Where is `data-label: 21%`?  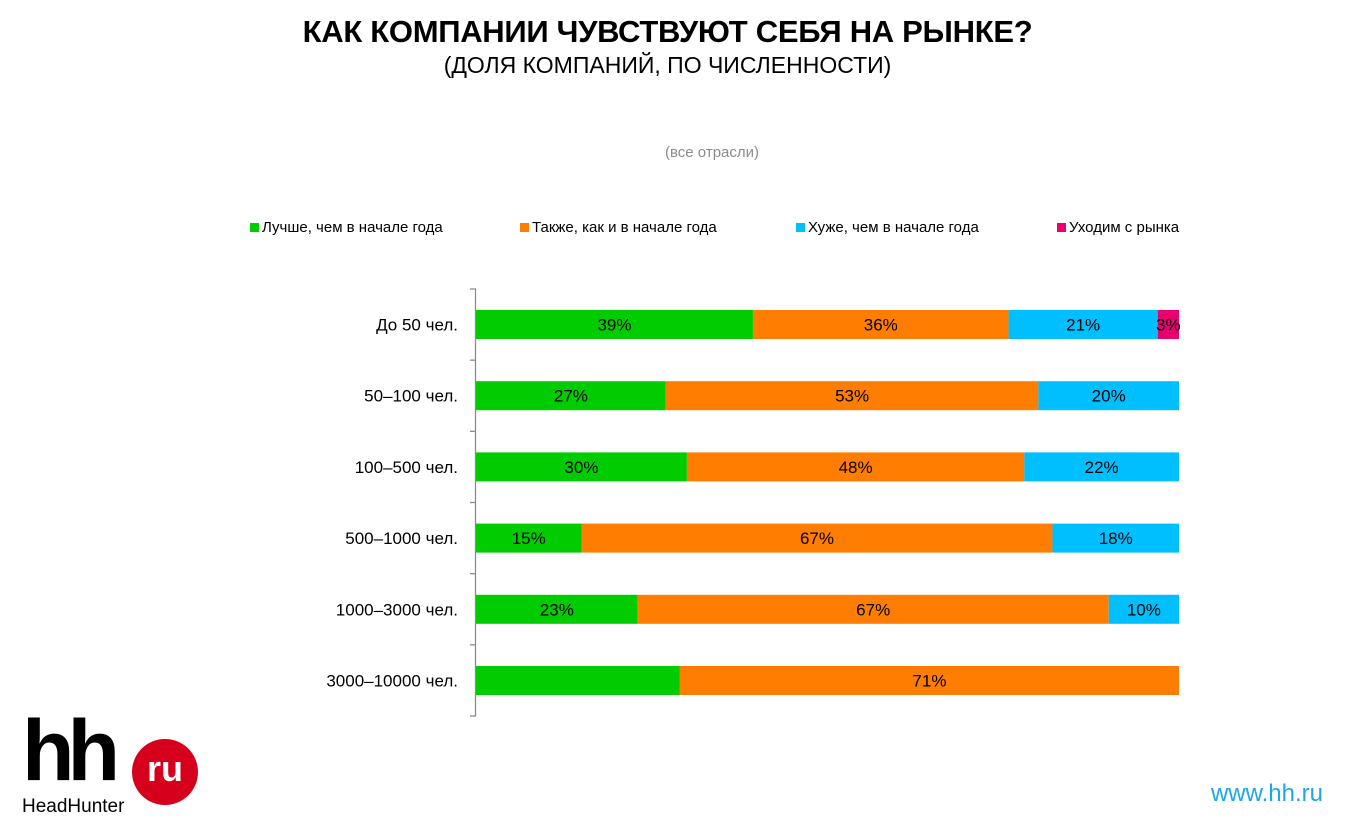 data-label: 21% is located at coordinates (1083, 325).